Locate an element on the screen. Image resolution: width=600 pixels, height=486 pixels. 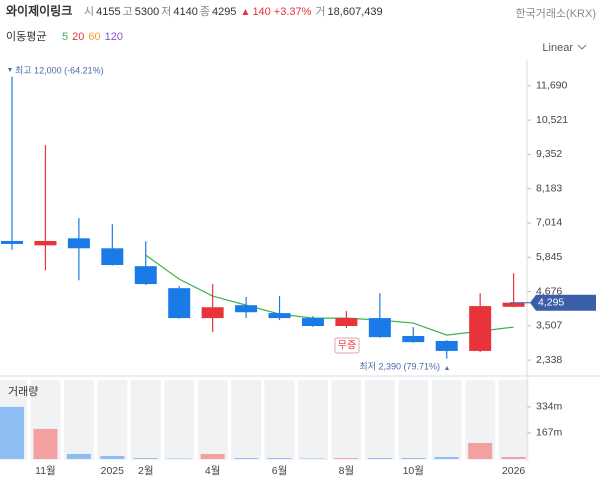
last-price-label: 4,295 is located at coordinates (551, 302).